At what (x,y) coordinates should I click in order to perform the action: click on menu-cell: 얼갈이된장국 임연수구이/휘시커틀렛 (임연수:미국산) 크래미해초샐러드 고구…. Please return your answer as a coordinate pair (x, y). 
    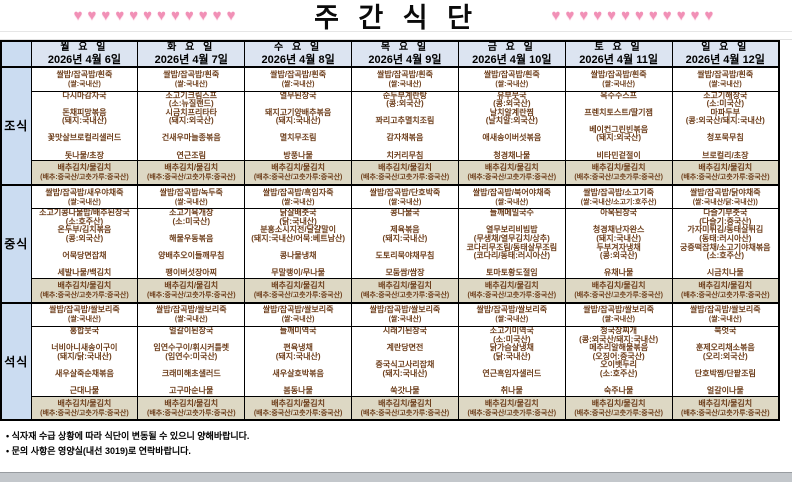
    Looking at the image, I should click on (191, 361).